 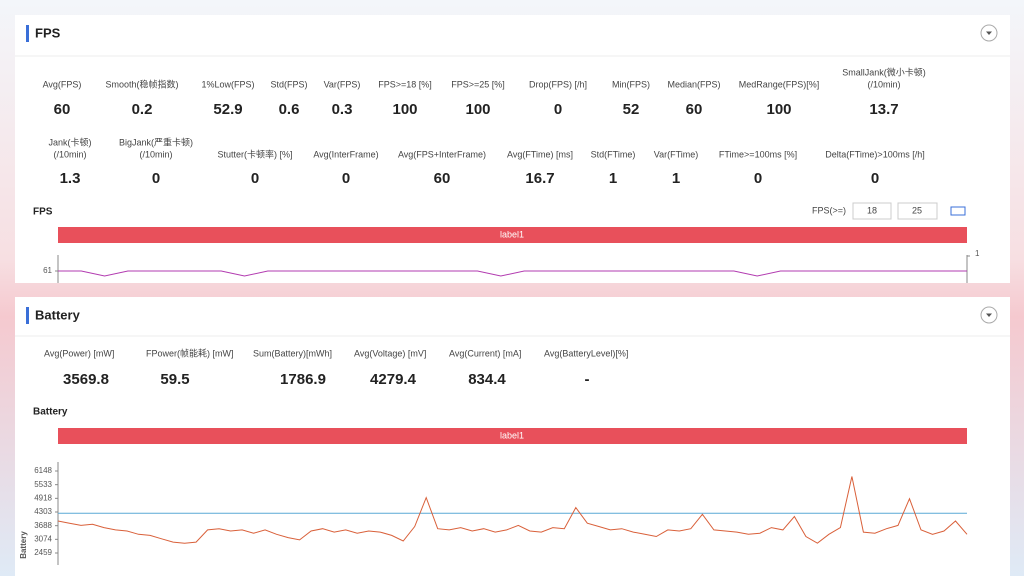 What do you see at coordinates (613, 154) in the screenshot?
I see `metric-label: Std(FTime)` at bounding box center [613, 154].